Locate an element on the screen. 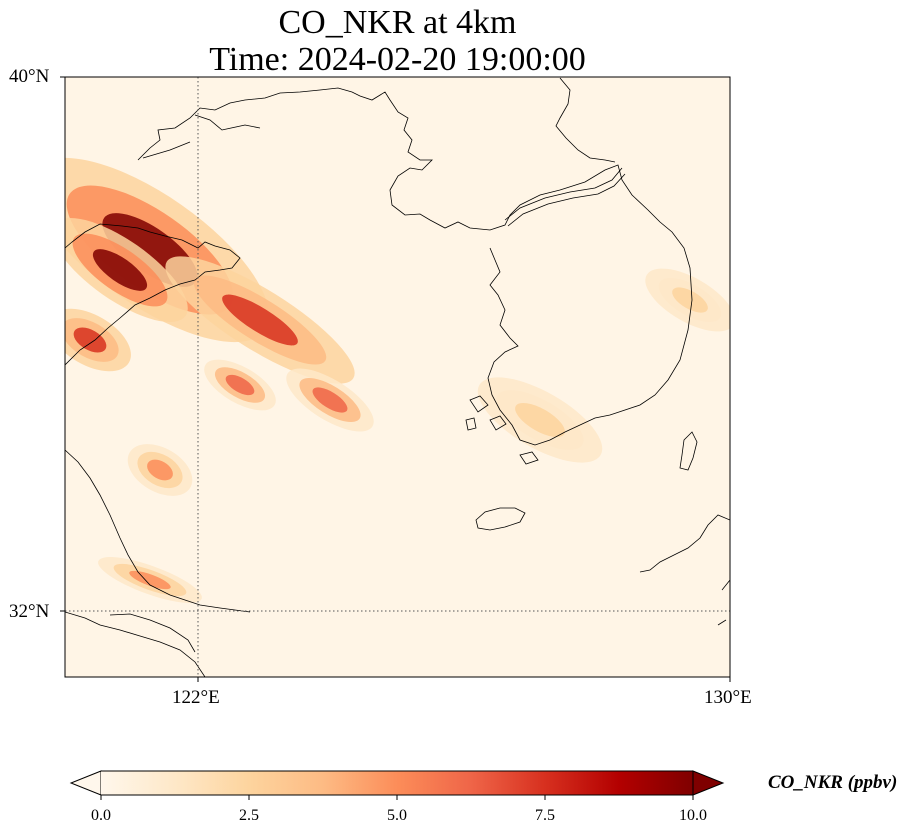 The height and width of the screenshot is (836, 920). colorbar-gradient is located at coordinates (397, 783).